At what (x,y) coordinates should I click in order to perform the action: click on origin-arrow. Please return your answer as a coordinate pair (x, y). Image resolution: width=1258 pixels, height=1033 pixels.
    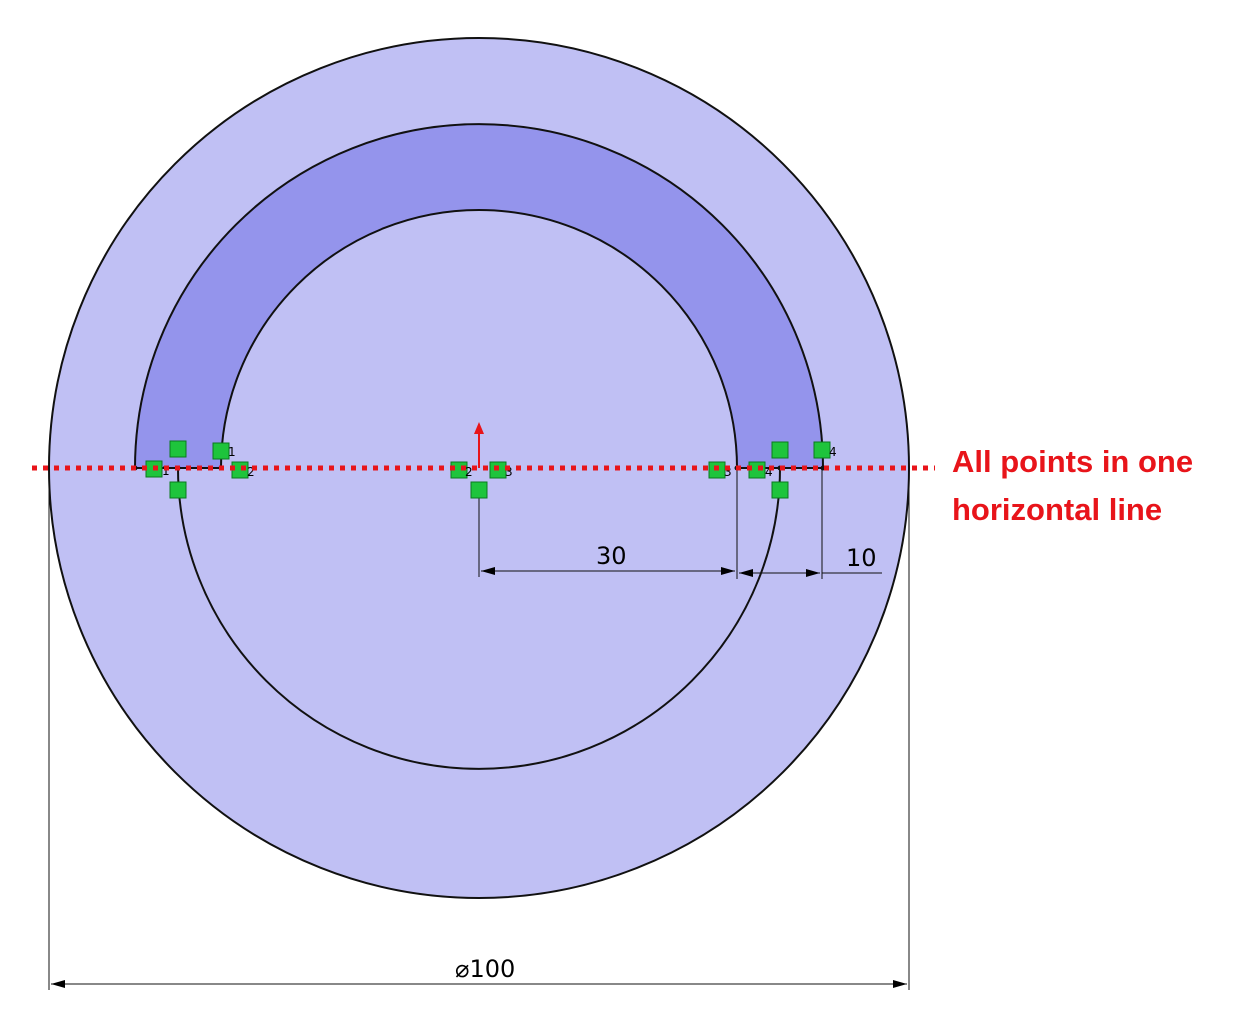
    Looking at the image, I should click on (479, 428).